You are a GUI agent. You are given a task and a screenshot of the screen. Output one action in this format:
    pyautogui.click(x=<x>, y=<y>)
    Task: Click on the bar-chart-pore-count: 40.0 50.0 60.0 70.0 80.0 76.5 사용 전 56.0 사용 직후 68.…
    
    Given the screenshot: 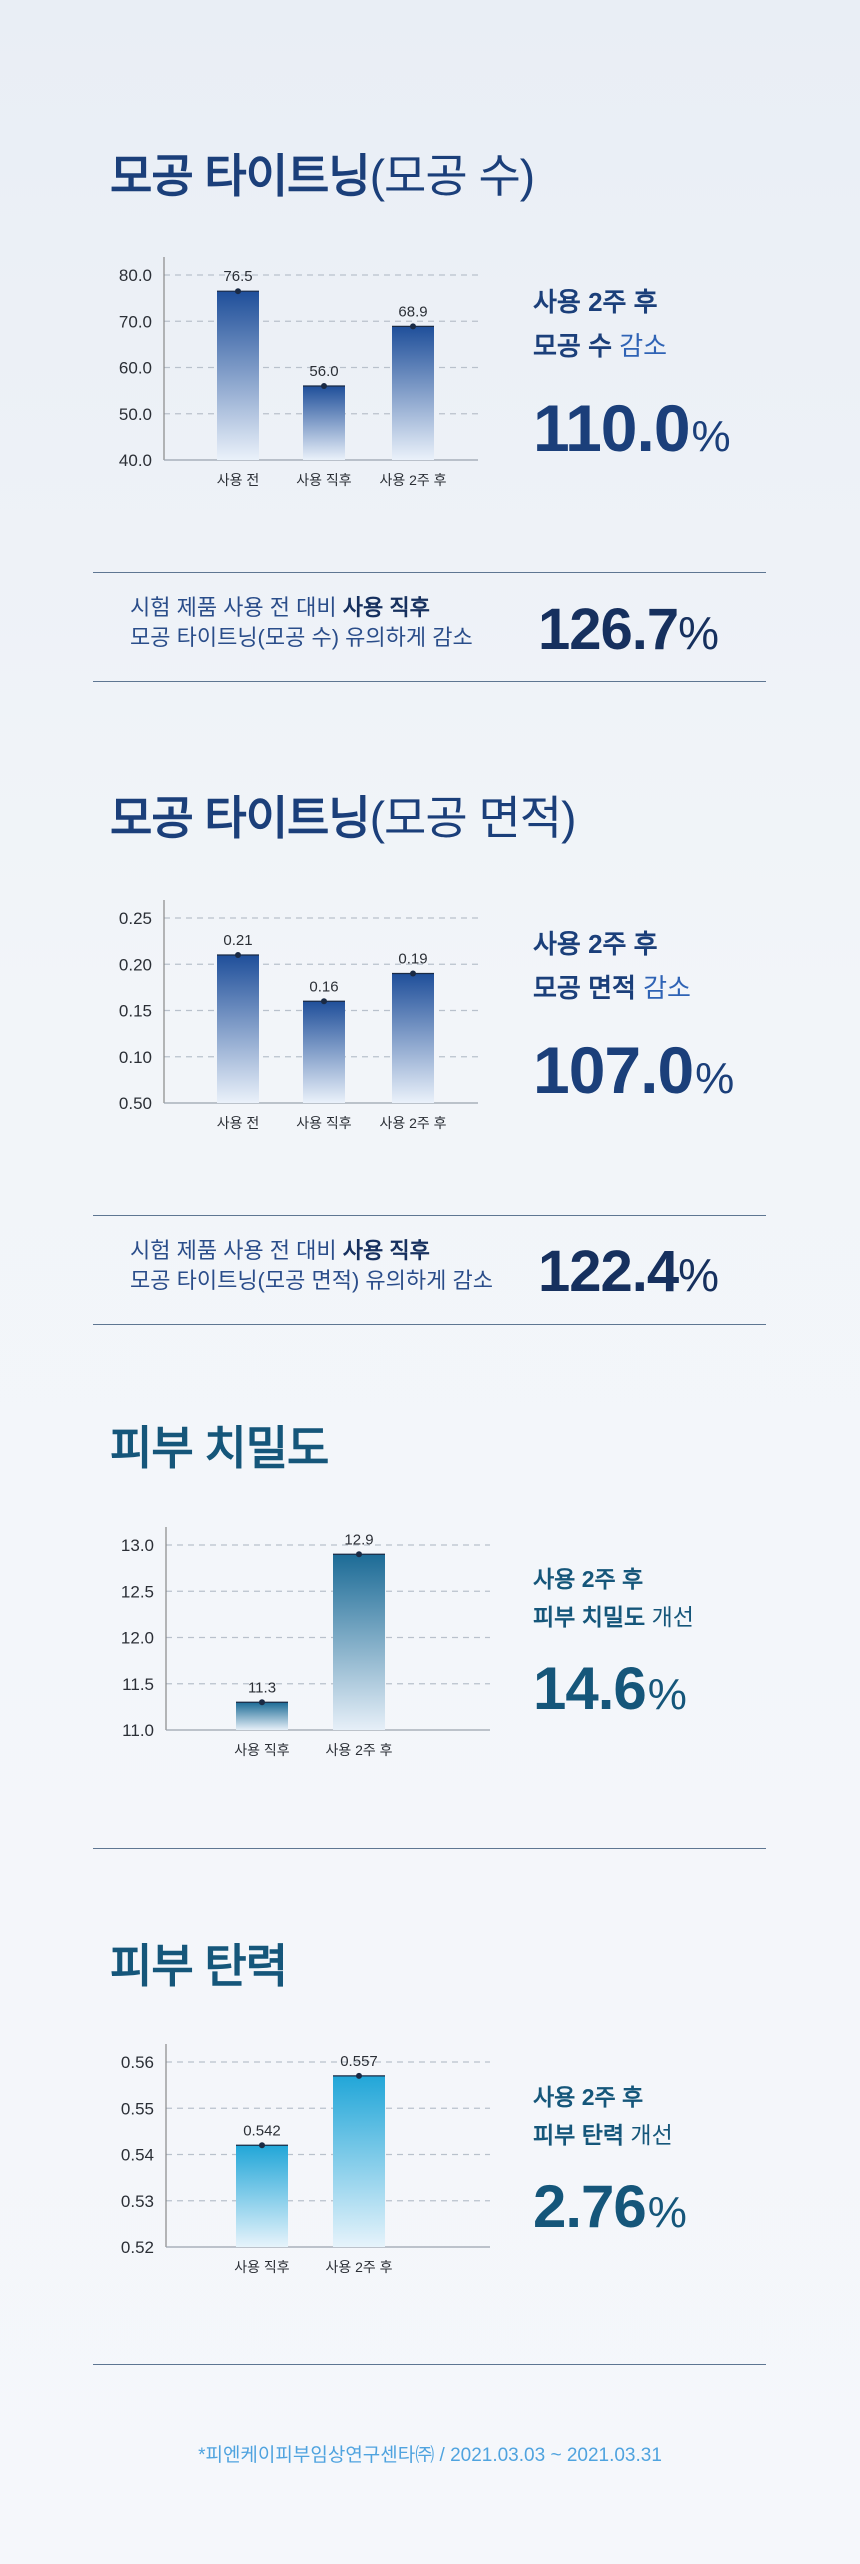 What is the action you would take?
    pyautogui.click(x=310, y=377)
    